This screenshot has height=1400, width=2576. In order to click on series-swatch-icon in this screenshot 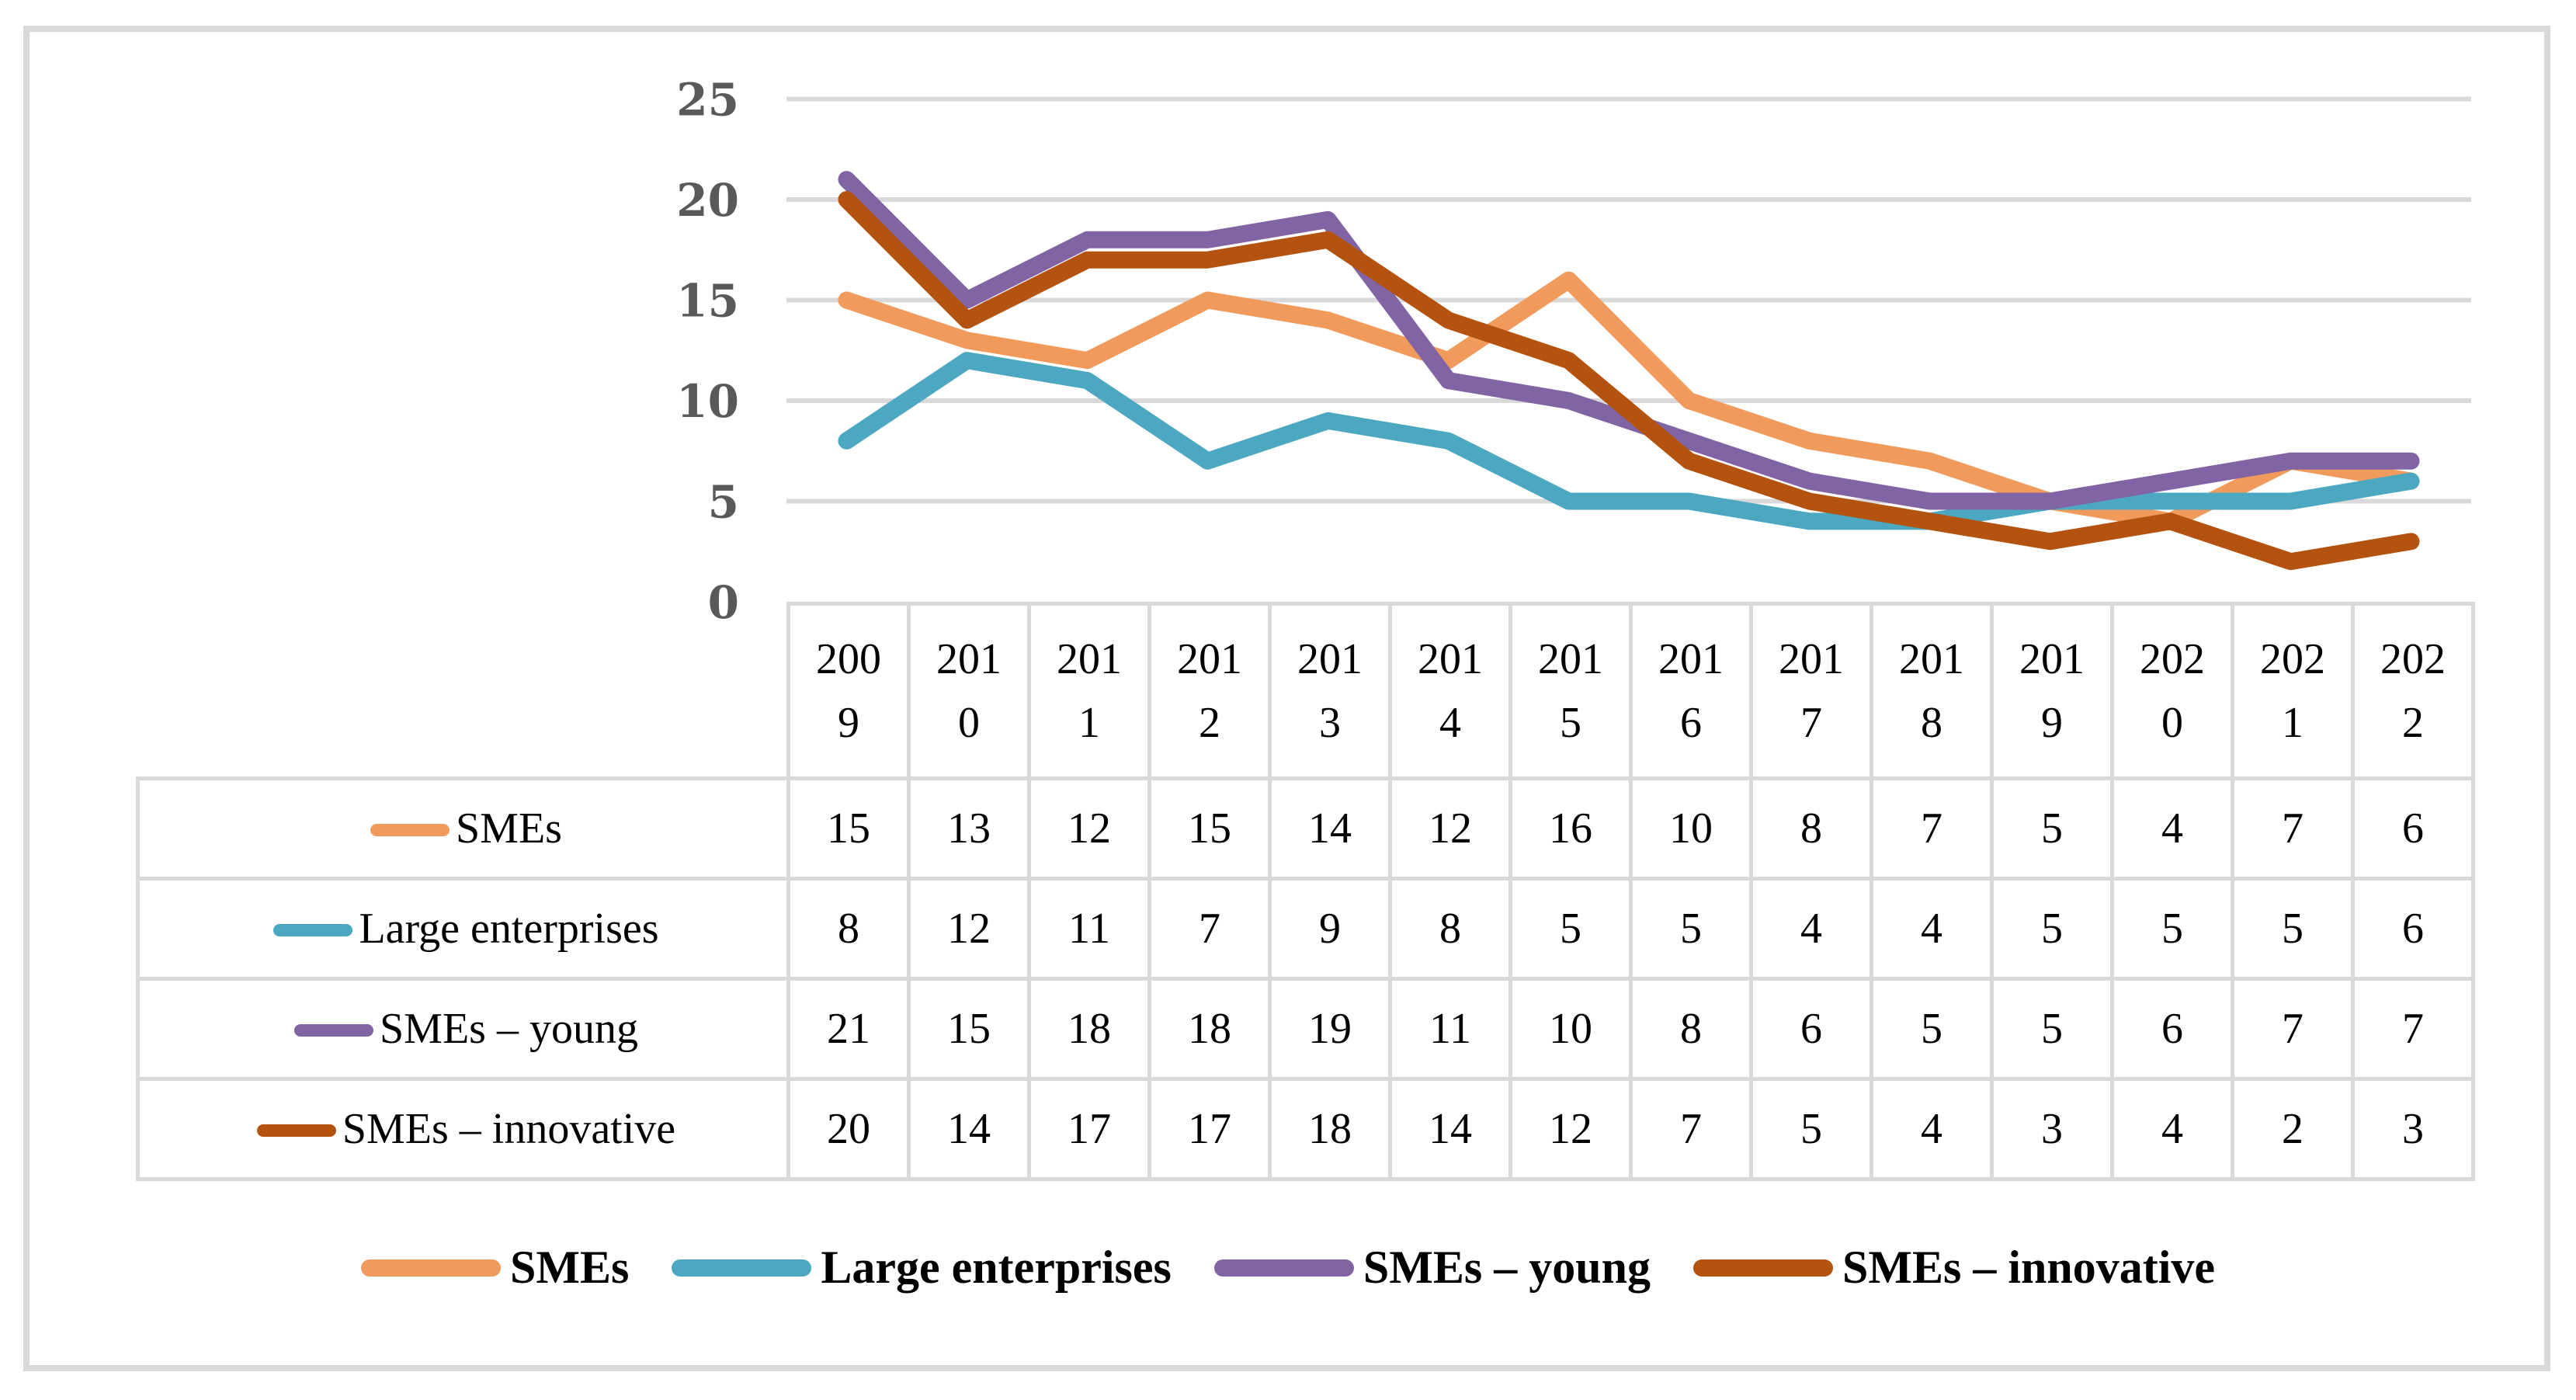, I will do `click(296, 1131)`.